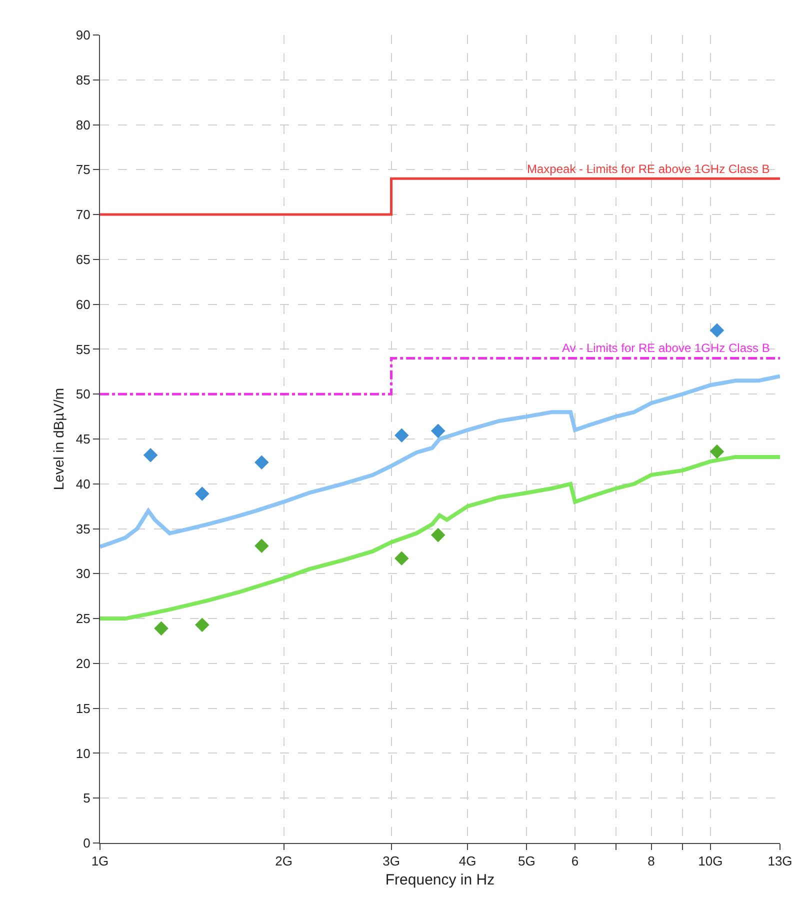 The height and width of the screenshot is (903, 802). Describe the element at coordinates (83, 349) in the screenshot. I see `y-tick-label: 55` at that location.